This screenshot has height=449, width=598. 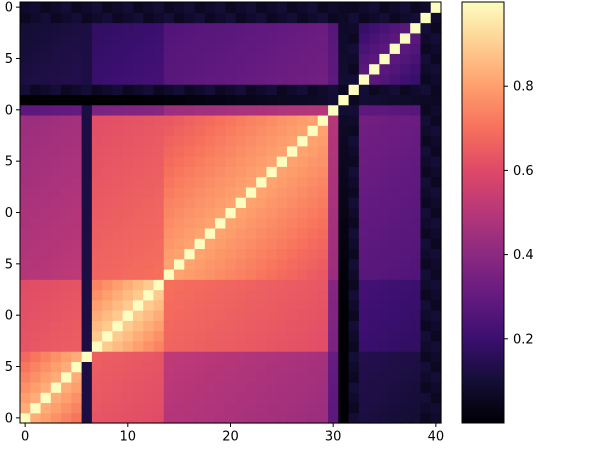 What do you see at coordinates (9, 367) in the screenshot?
I see `y-tick-label: 5` at bounding box center [9, 367].